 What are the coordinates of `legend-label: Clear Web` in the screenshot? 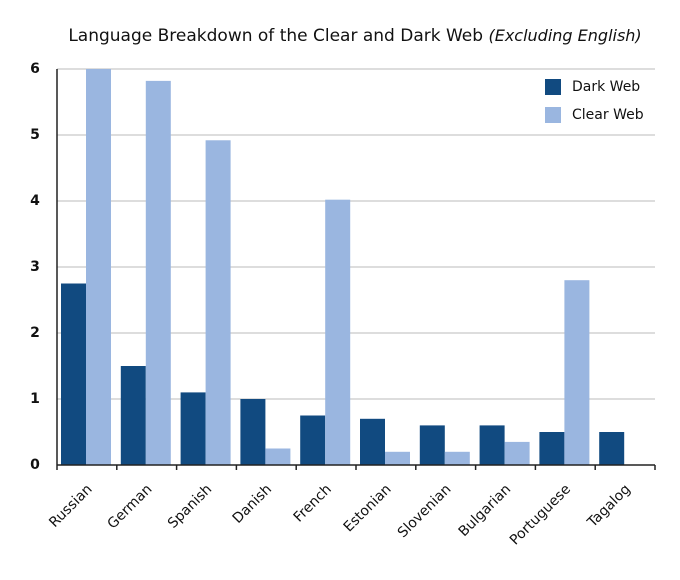 It's located at (608, 115).